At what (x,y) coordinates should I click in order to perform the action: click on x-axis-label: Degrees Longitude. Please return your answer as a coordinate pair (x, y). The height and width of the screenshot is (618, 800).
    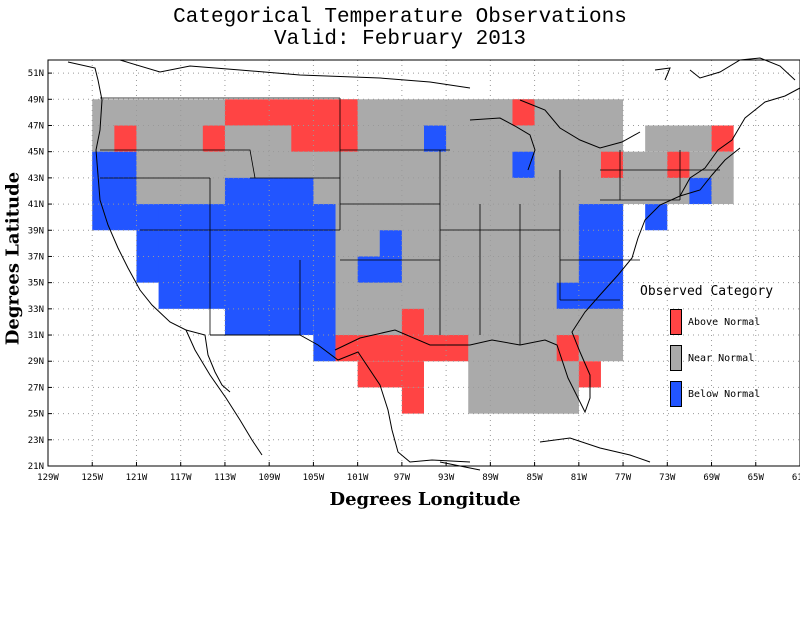
    Looking at the image, I should click on (425, 499).